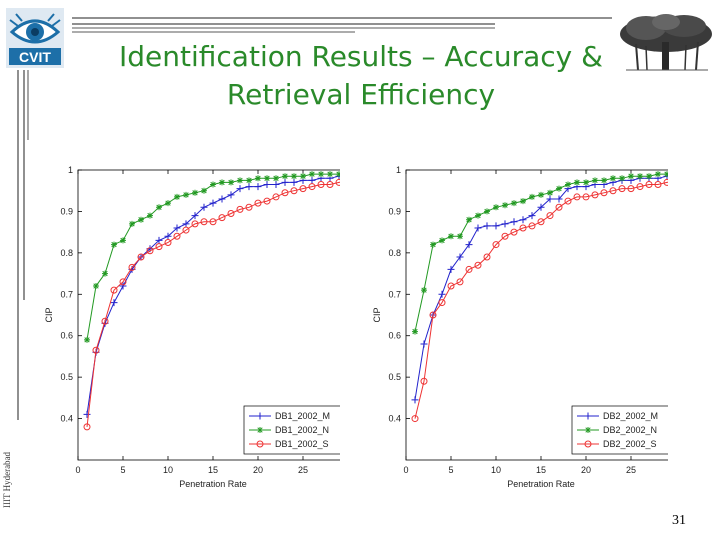 Image resolution: width=720 pixels, height=540 pixels. What do you see at coordinates (377, 314) in the screenshot?
I see `chart1-y-axis-label: CIP` at bounding box center [377, 314].